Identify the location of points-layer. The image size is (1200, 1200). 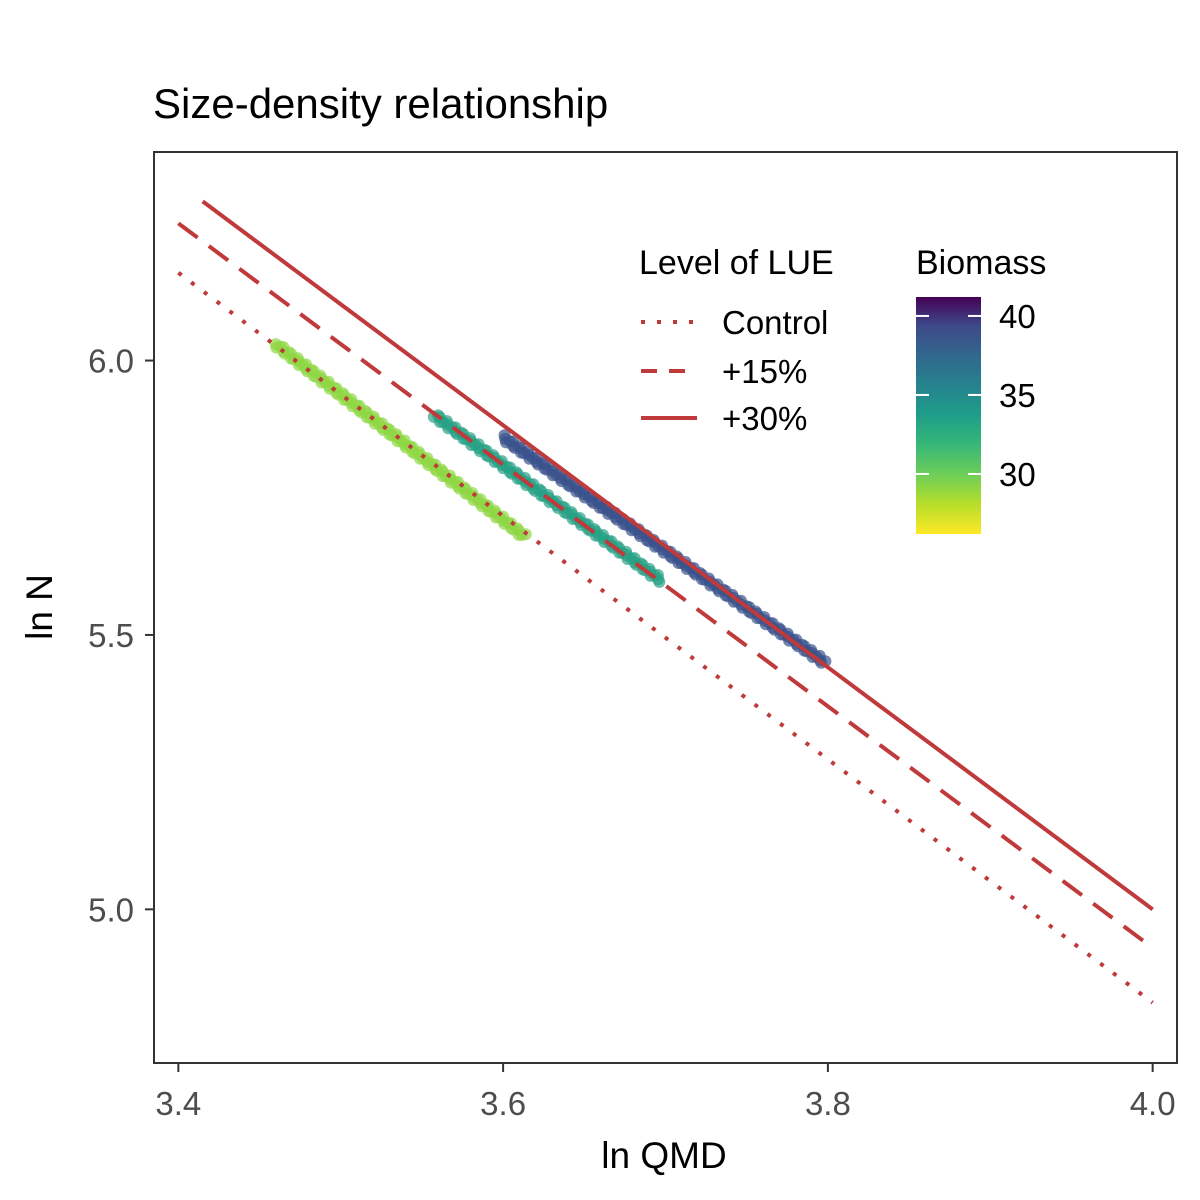
(550, 503).